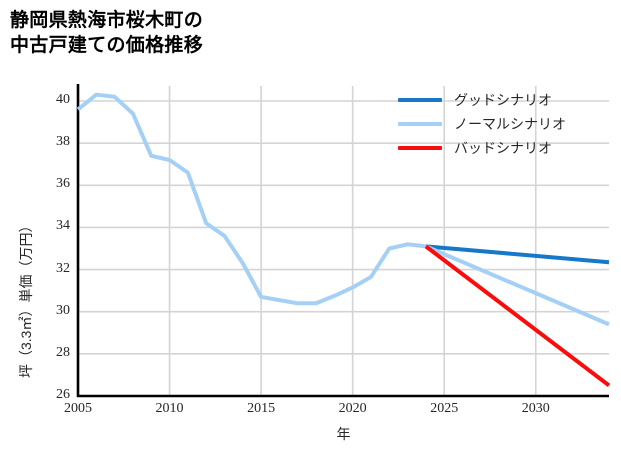 The height and width of the screenshot is (465, 621). I want to click on legend-label: グッドシナリオ, so click(503, 100).